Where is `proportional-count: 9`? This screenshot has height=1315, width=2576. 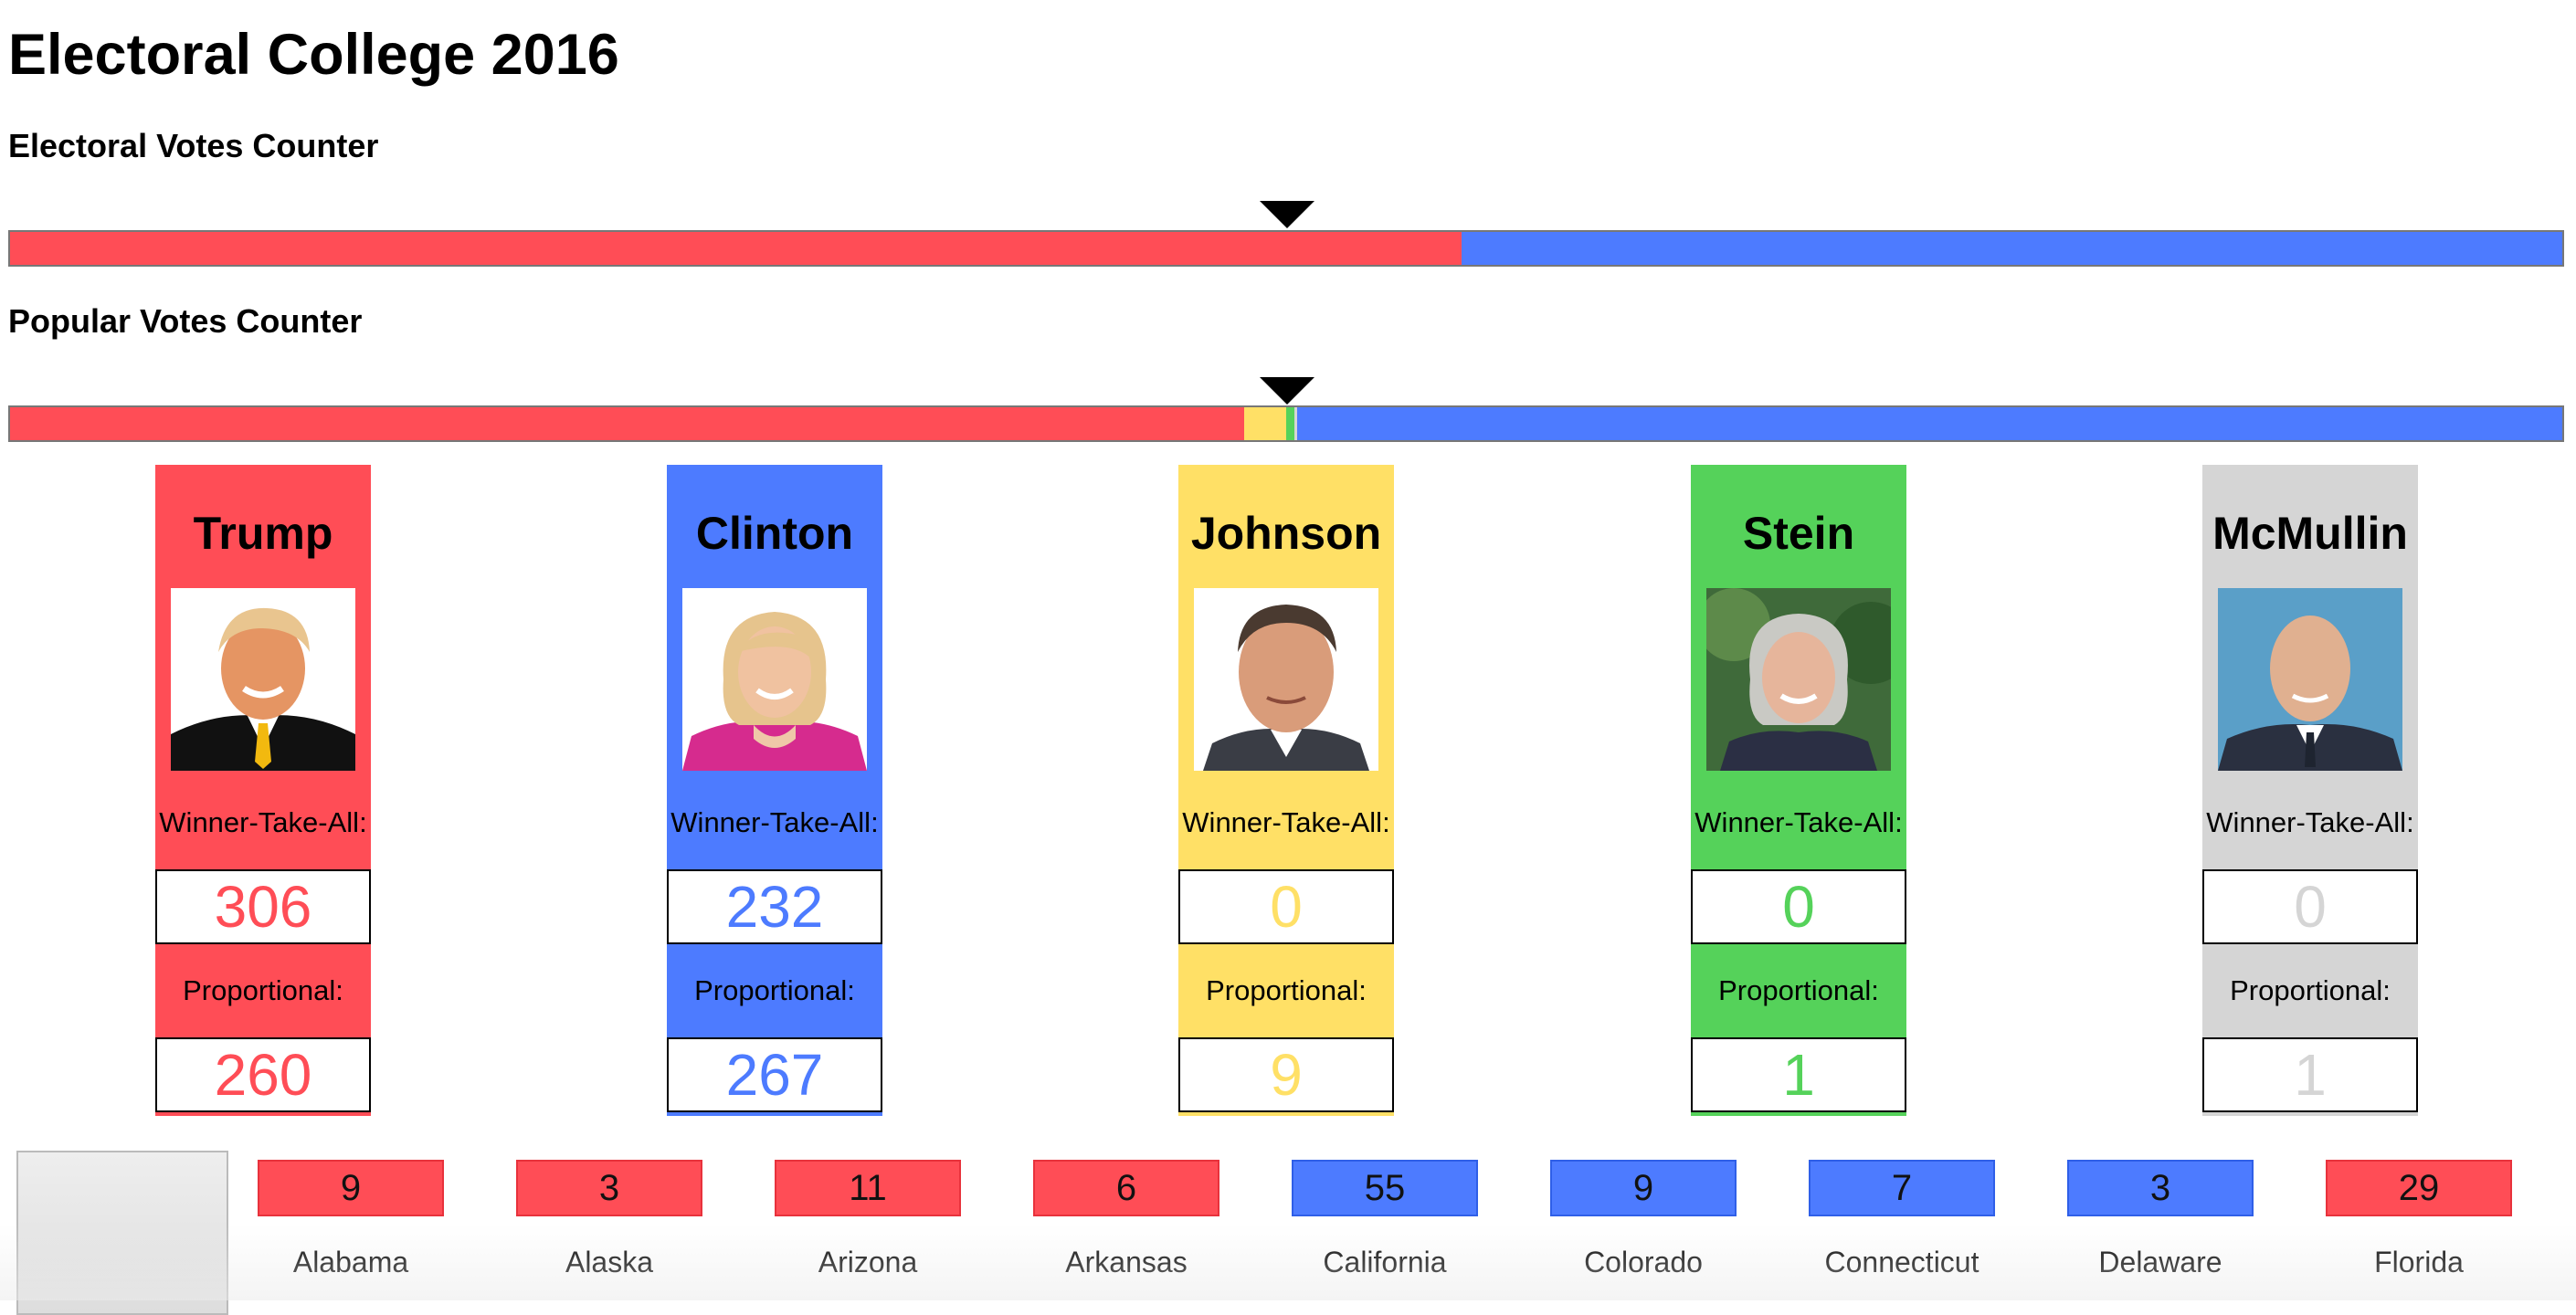 proportional-count: 9 is located at coordinates (1286, 1074).